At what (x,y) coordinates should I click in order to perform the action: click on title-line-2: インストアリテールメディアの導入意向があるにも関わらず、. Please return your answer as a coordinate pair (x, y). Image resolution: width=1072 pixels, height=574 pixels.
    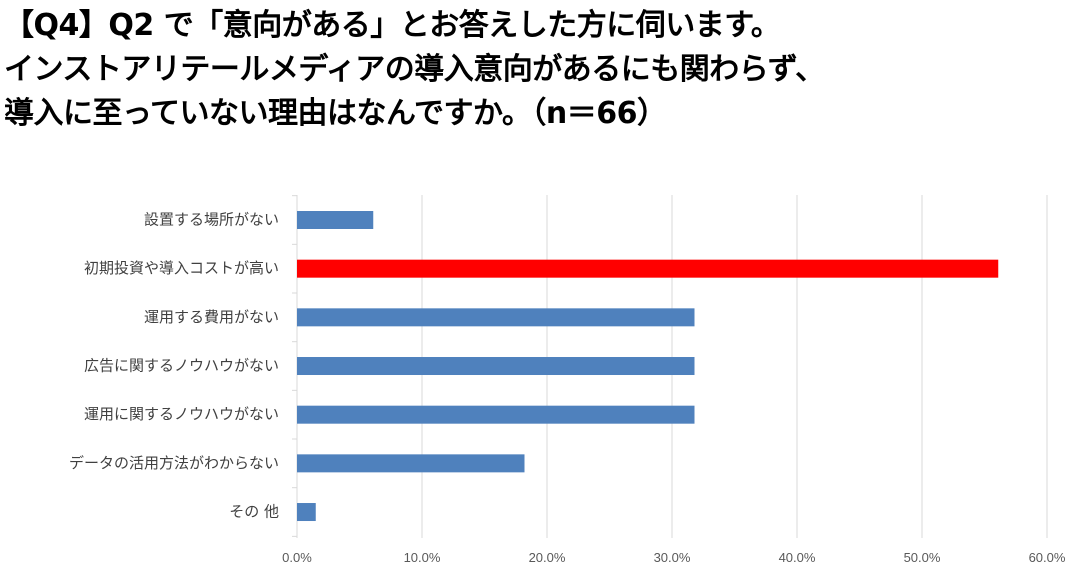
    Looking at the image, I should click on (414, 69).